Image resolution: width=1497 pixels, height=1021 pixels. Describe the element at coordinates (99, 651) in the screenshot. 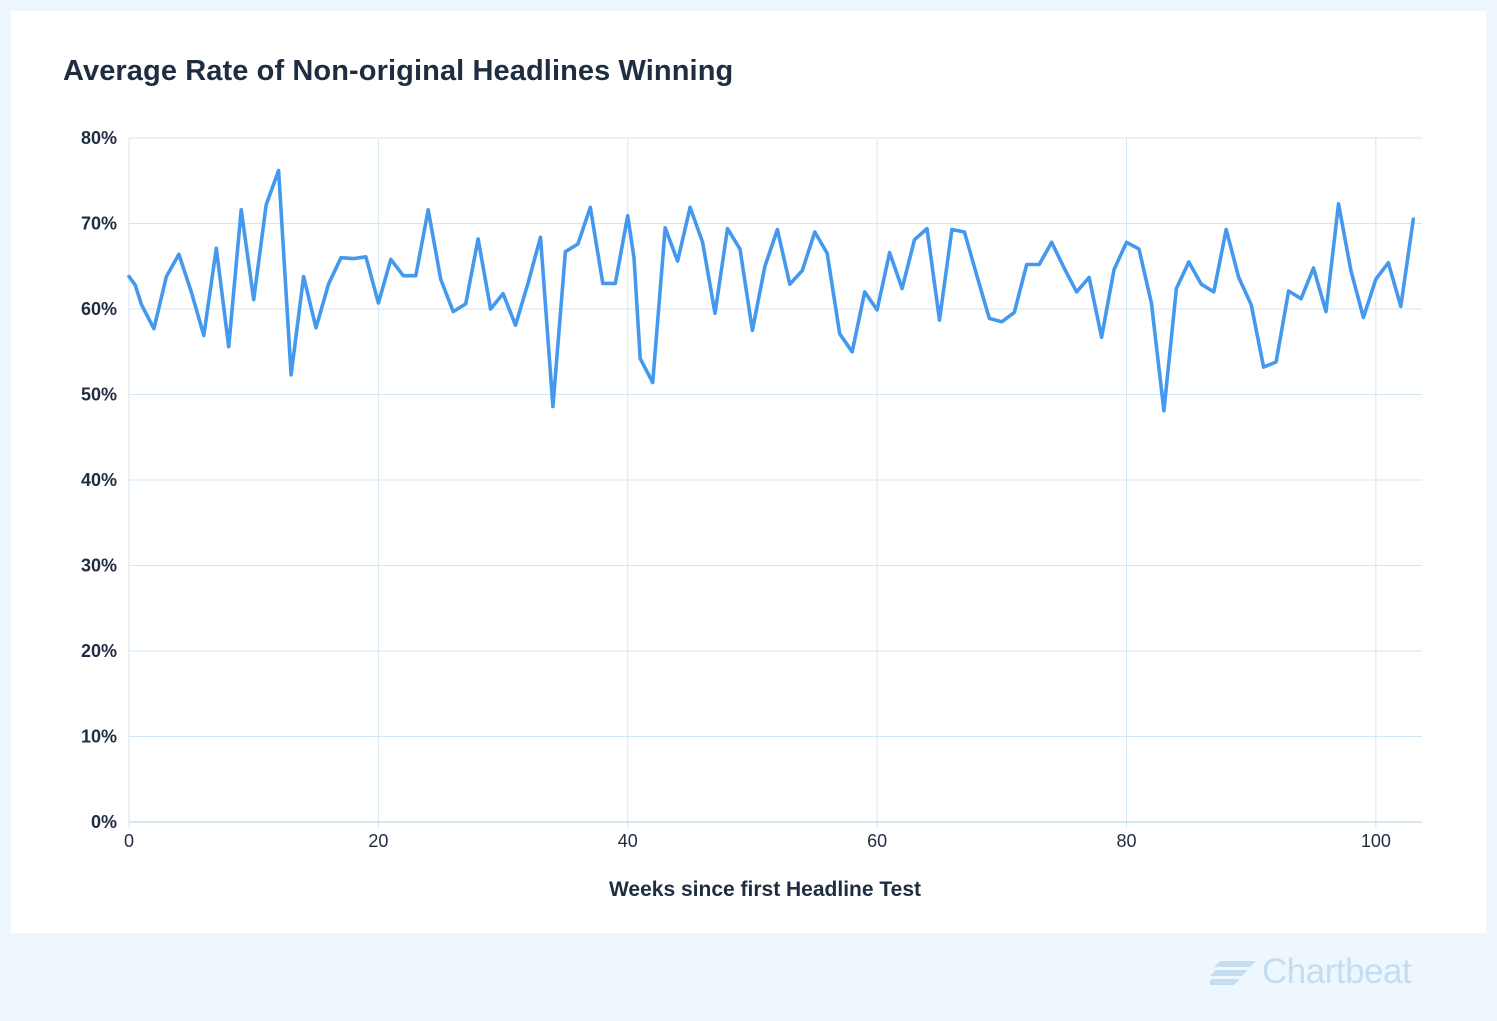

I see `y-tick-label: 20%` at that location.